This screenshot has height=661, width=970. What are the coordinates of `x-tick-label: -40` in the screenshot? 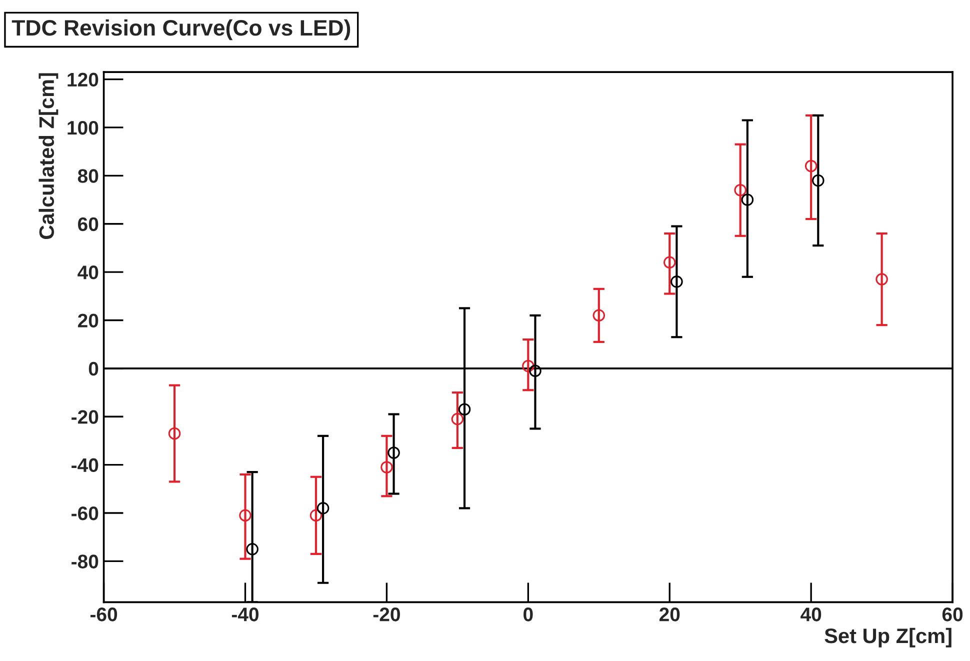 It's located at (245, 615).